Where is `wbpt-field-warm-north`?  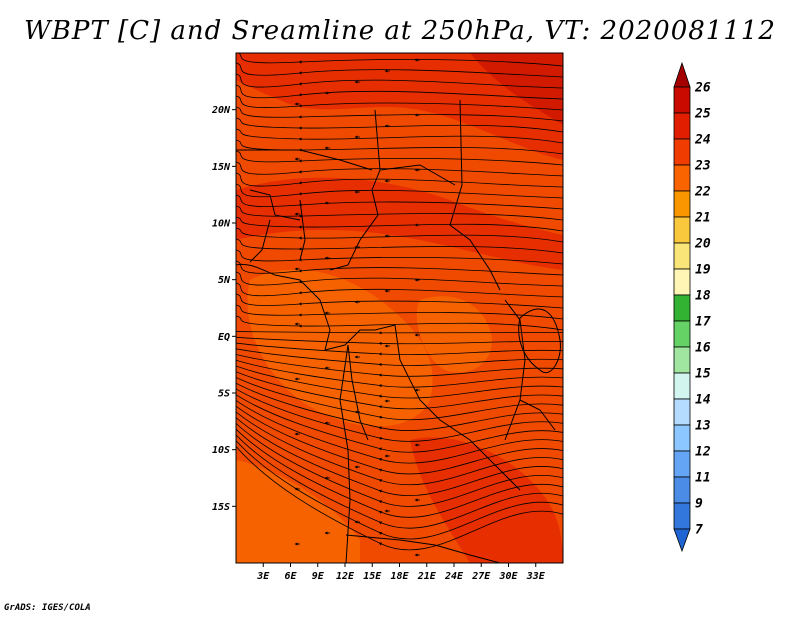 wbpt-field-warm-north is located at coordinates (399, 106).